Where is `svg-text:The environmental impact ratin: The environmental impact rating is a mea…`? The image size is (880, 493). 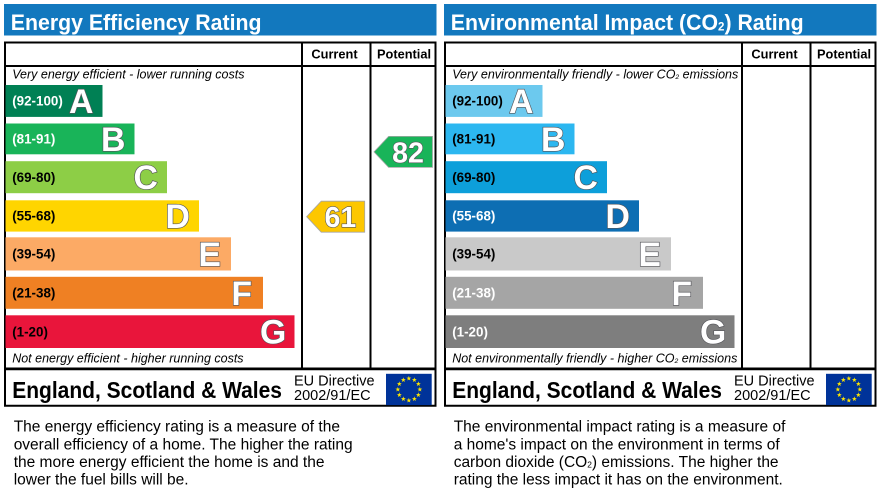
svg-text:The environmental impact ratin: The environmental impact rating is a mea… is located at coordinates (620, 427).